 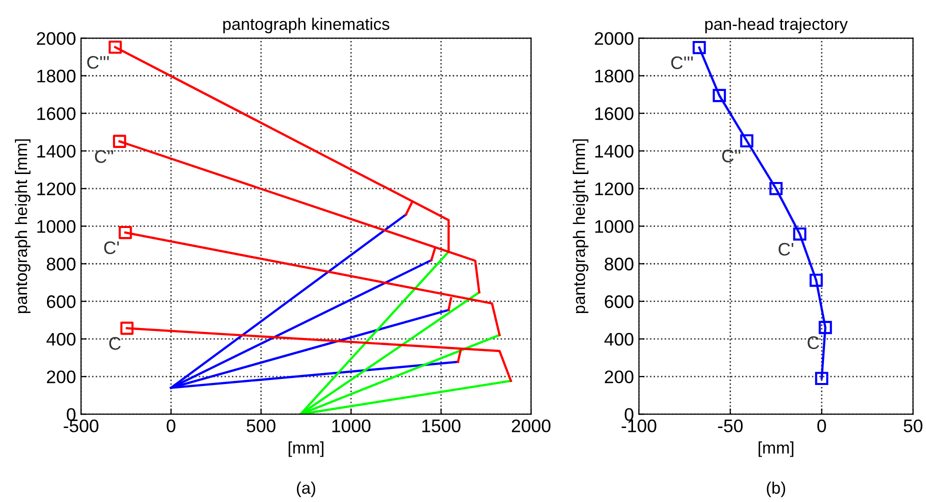 What do you see at coordinates (441, 425) in the screenshot?
I see `x-tick-label: 1500` at bounding box center [441, 425].